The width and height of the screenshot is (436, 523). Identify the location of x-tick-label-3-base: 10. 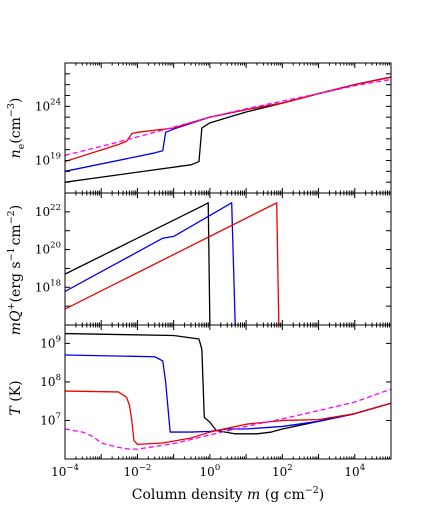
(207, 472).